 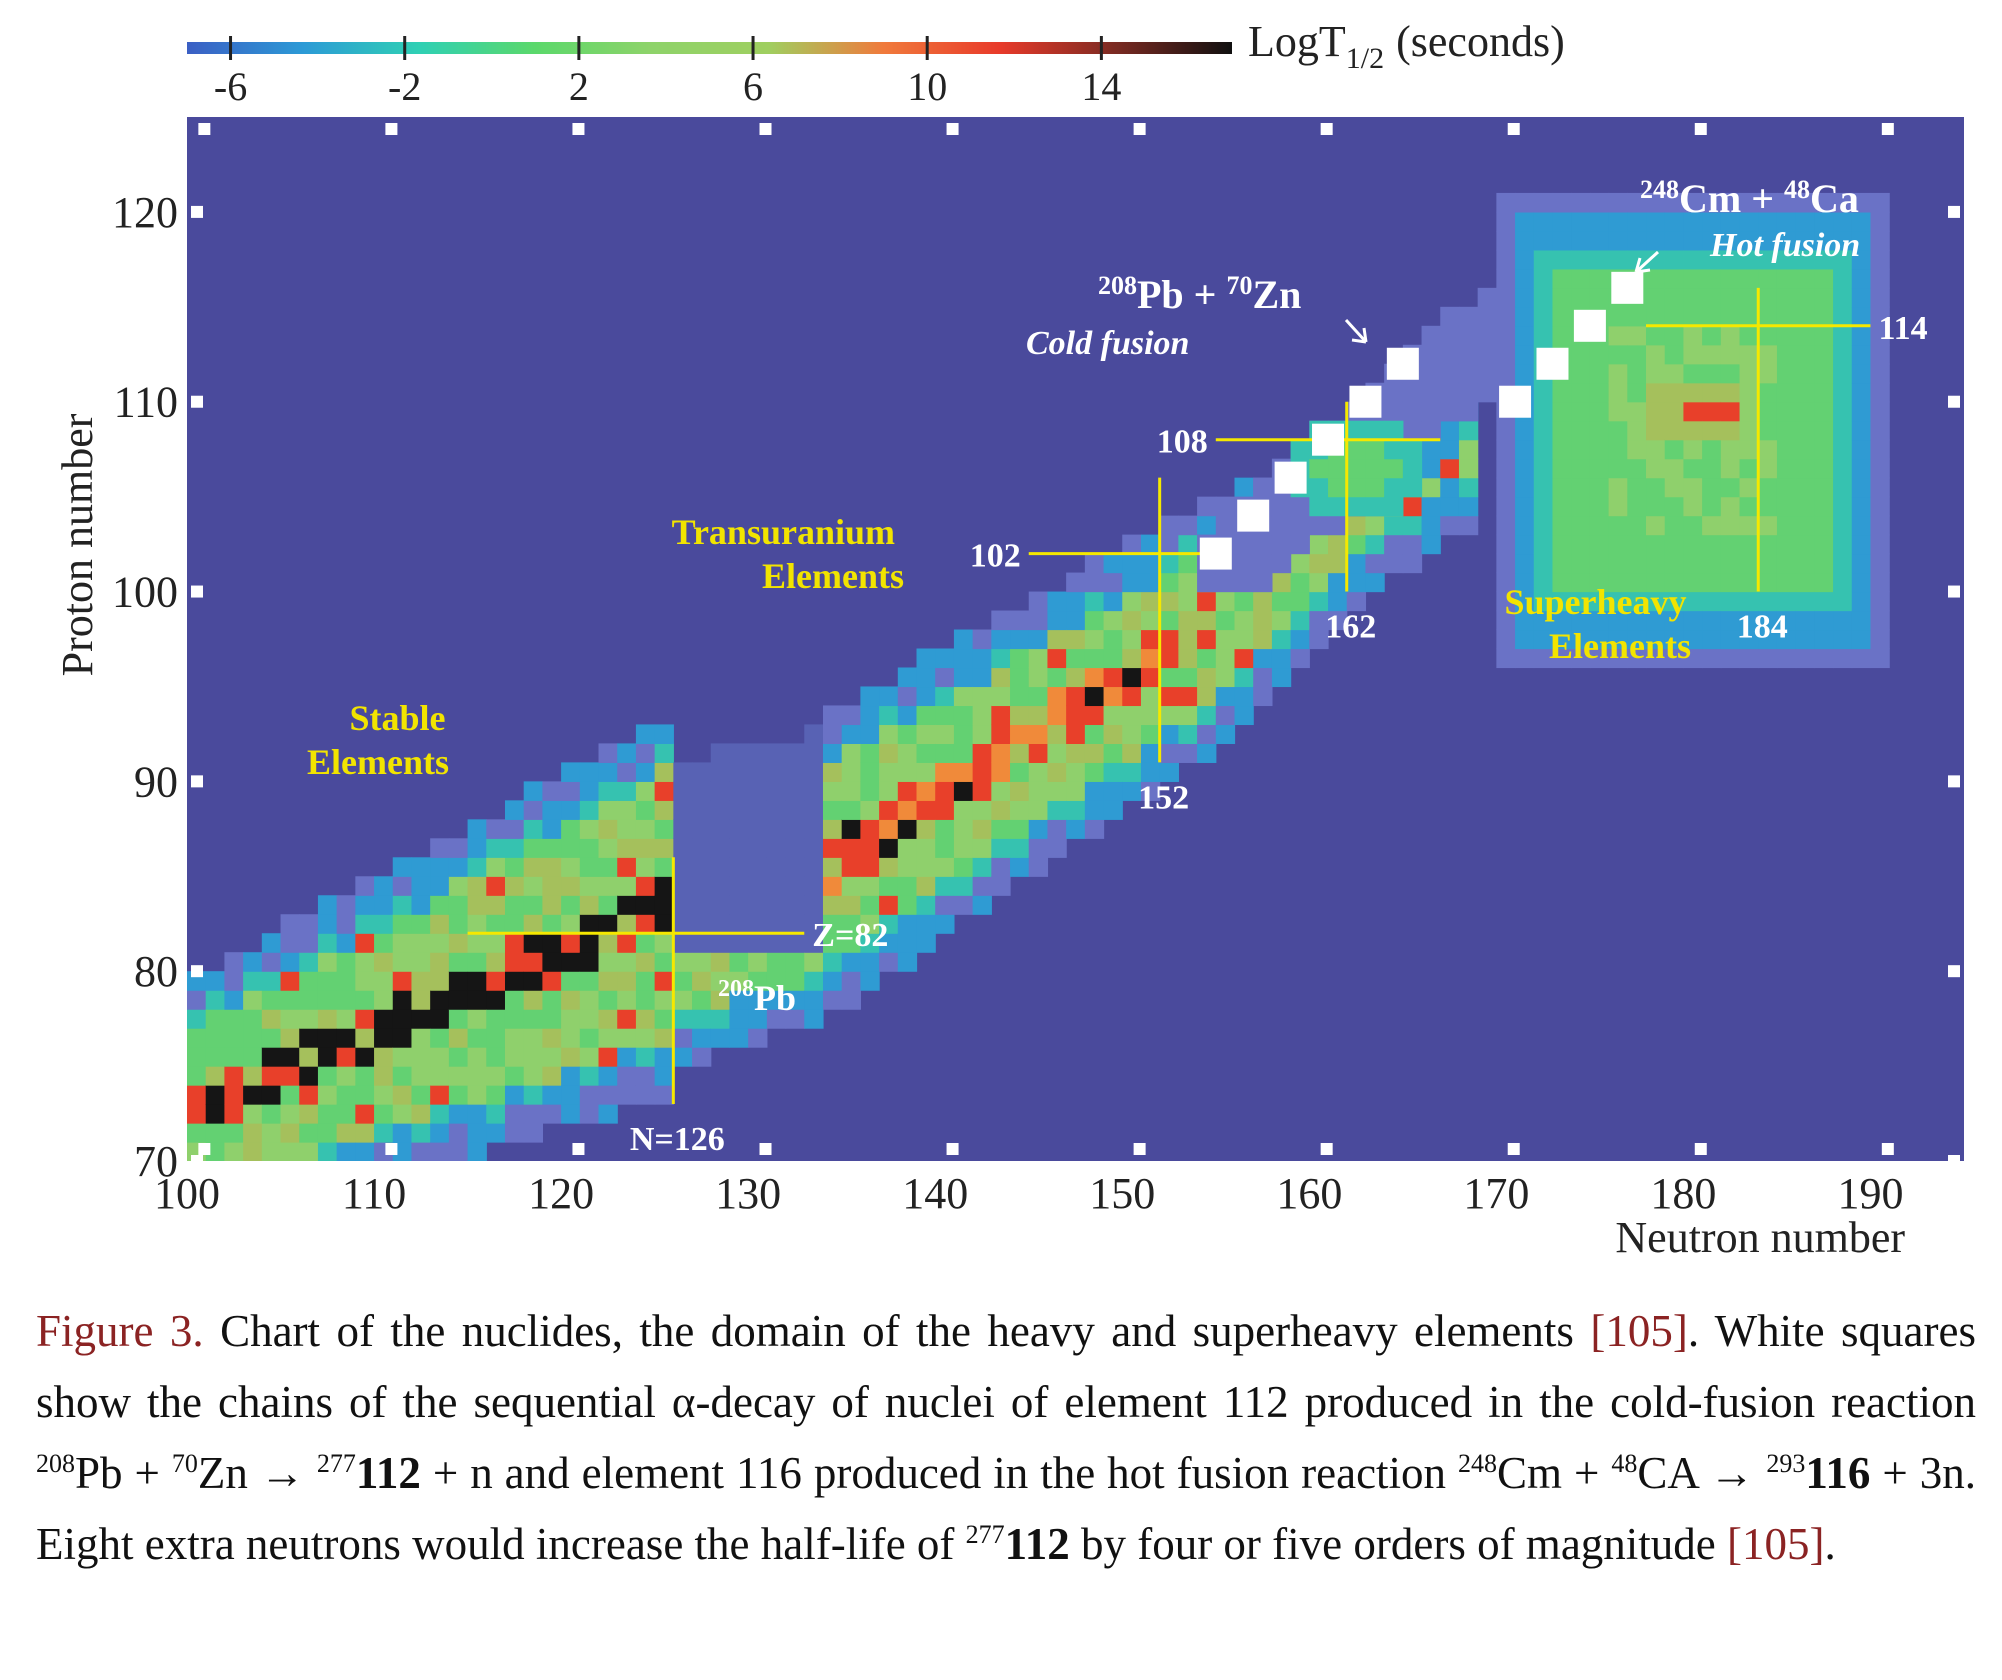 What do you see at coordinates (374, 1193) in the screenshot?
I see `x-tick-label: 110` at bounding box center [374, 1193].